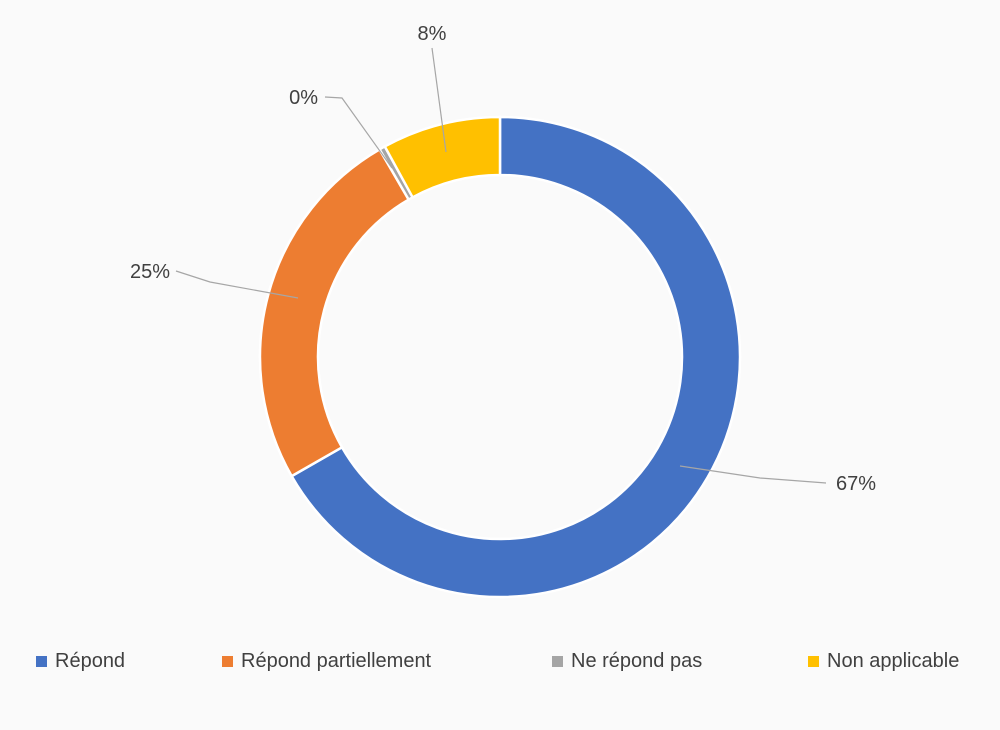 The width and height of the screenshot is (1000, 730). Describe the element at coordinates (813, 661) in the screenshot. I see `legend-swatch-non-applicable` at that location.